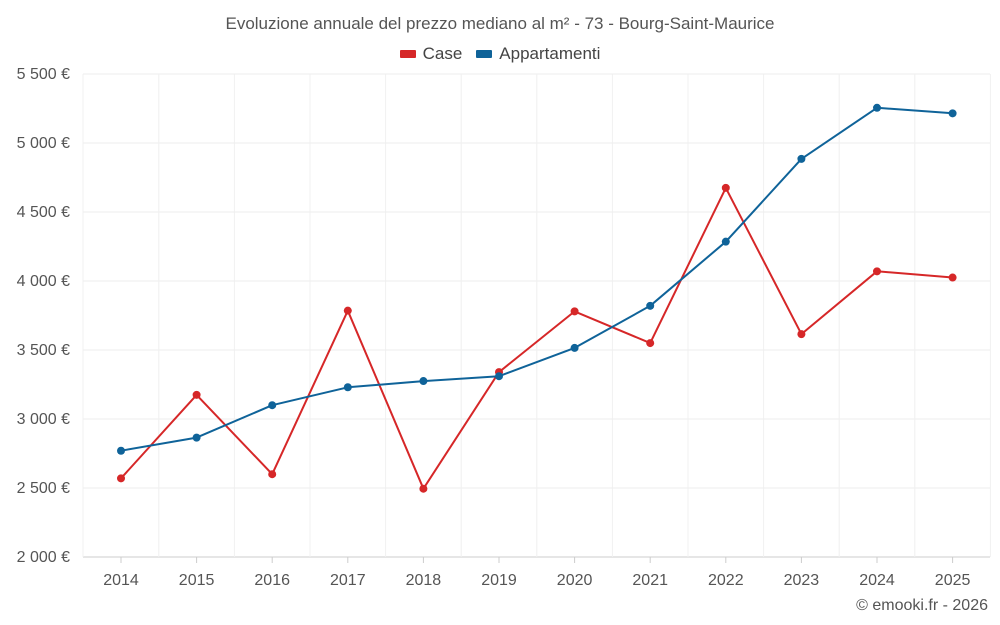 The height and width of the screenshot is (625, 1000). Describe the element at coordinates (43, 281) in the screenshot. I see `y-tick-label: 4 000 €` at that location.